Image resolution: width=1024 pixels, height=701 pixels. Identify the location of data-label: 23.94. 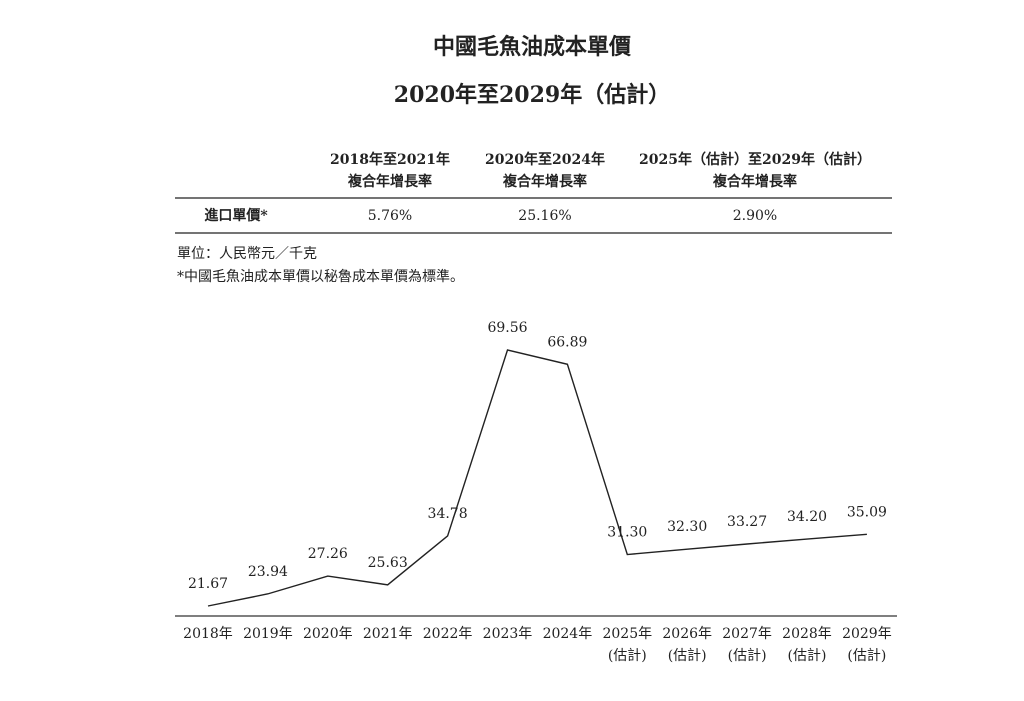
(268, 572).